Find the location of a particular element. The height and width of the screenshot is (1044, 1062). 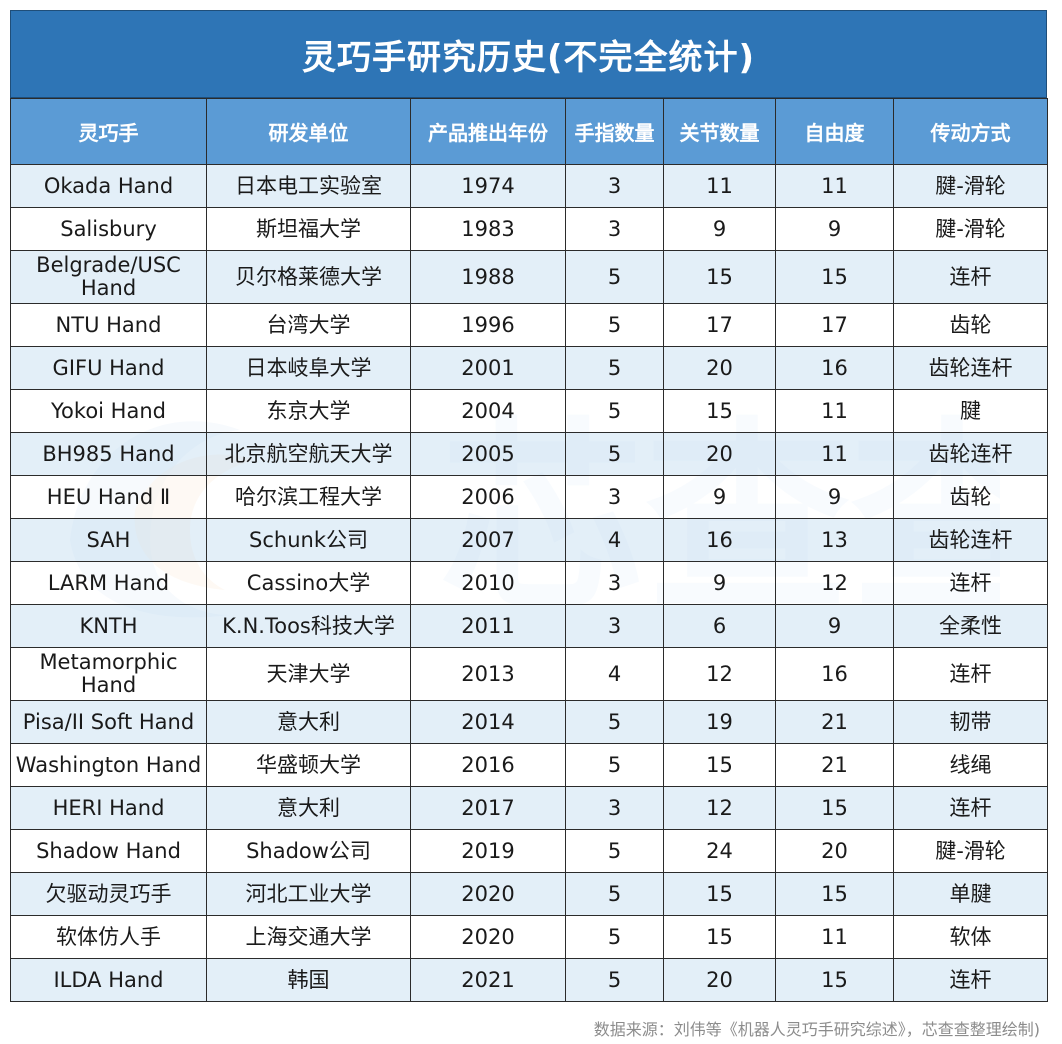

cell-hand: Yokoi Hand is located at coordinates (108, 411).